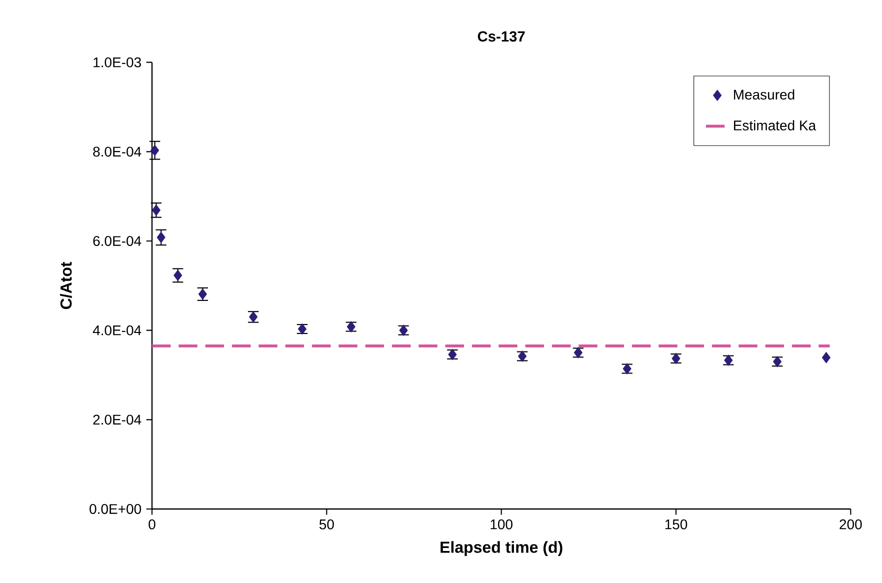 The height and width of the screenshot is (583, 882). I want to click on y-tick-label: 6.0E-04, so click(117, 241).